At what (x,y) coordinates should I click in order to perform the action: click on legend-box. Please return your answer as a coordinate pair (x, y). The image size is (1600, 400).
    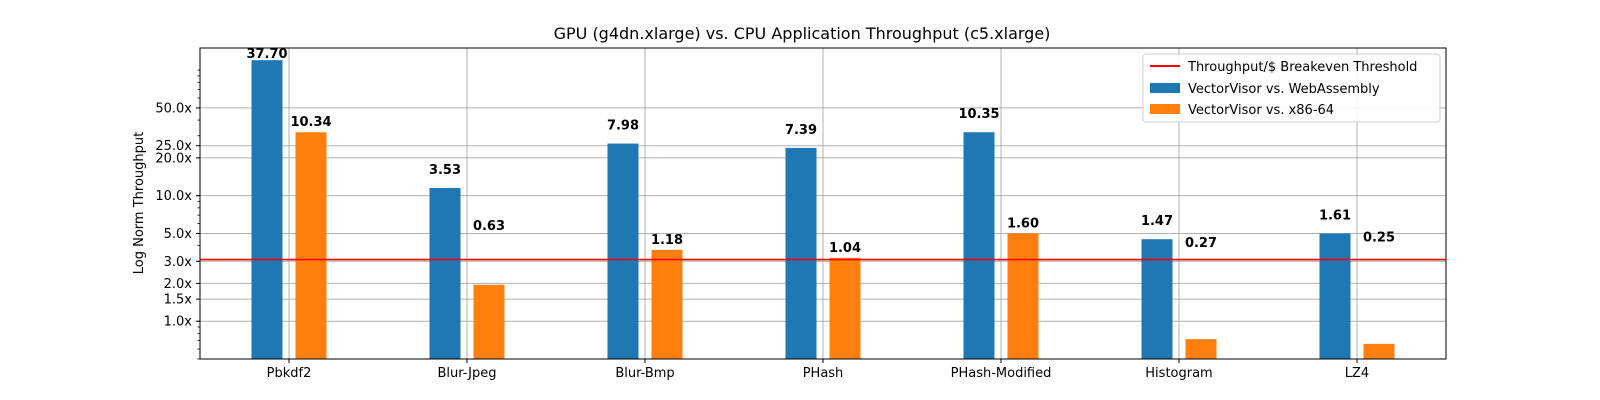
    Looking at the image, I should click on (1291, 88).